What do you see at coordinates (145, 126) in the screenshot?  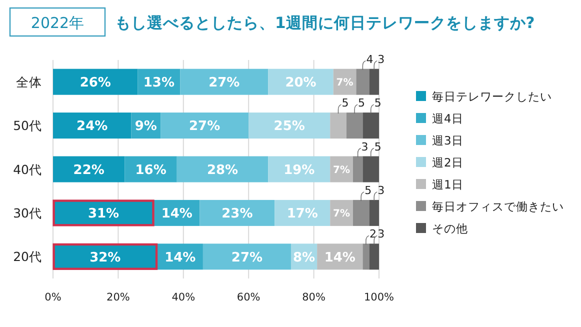 I see `data-label: 9%` at bounding box center [145, 126].